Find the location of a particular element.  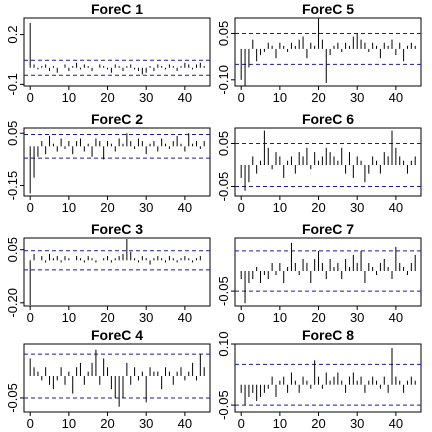

y-tick-label: -0.10 is located at coordinates (223, 80).